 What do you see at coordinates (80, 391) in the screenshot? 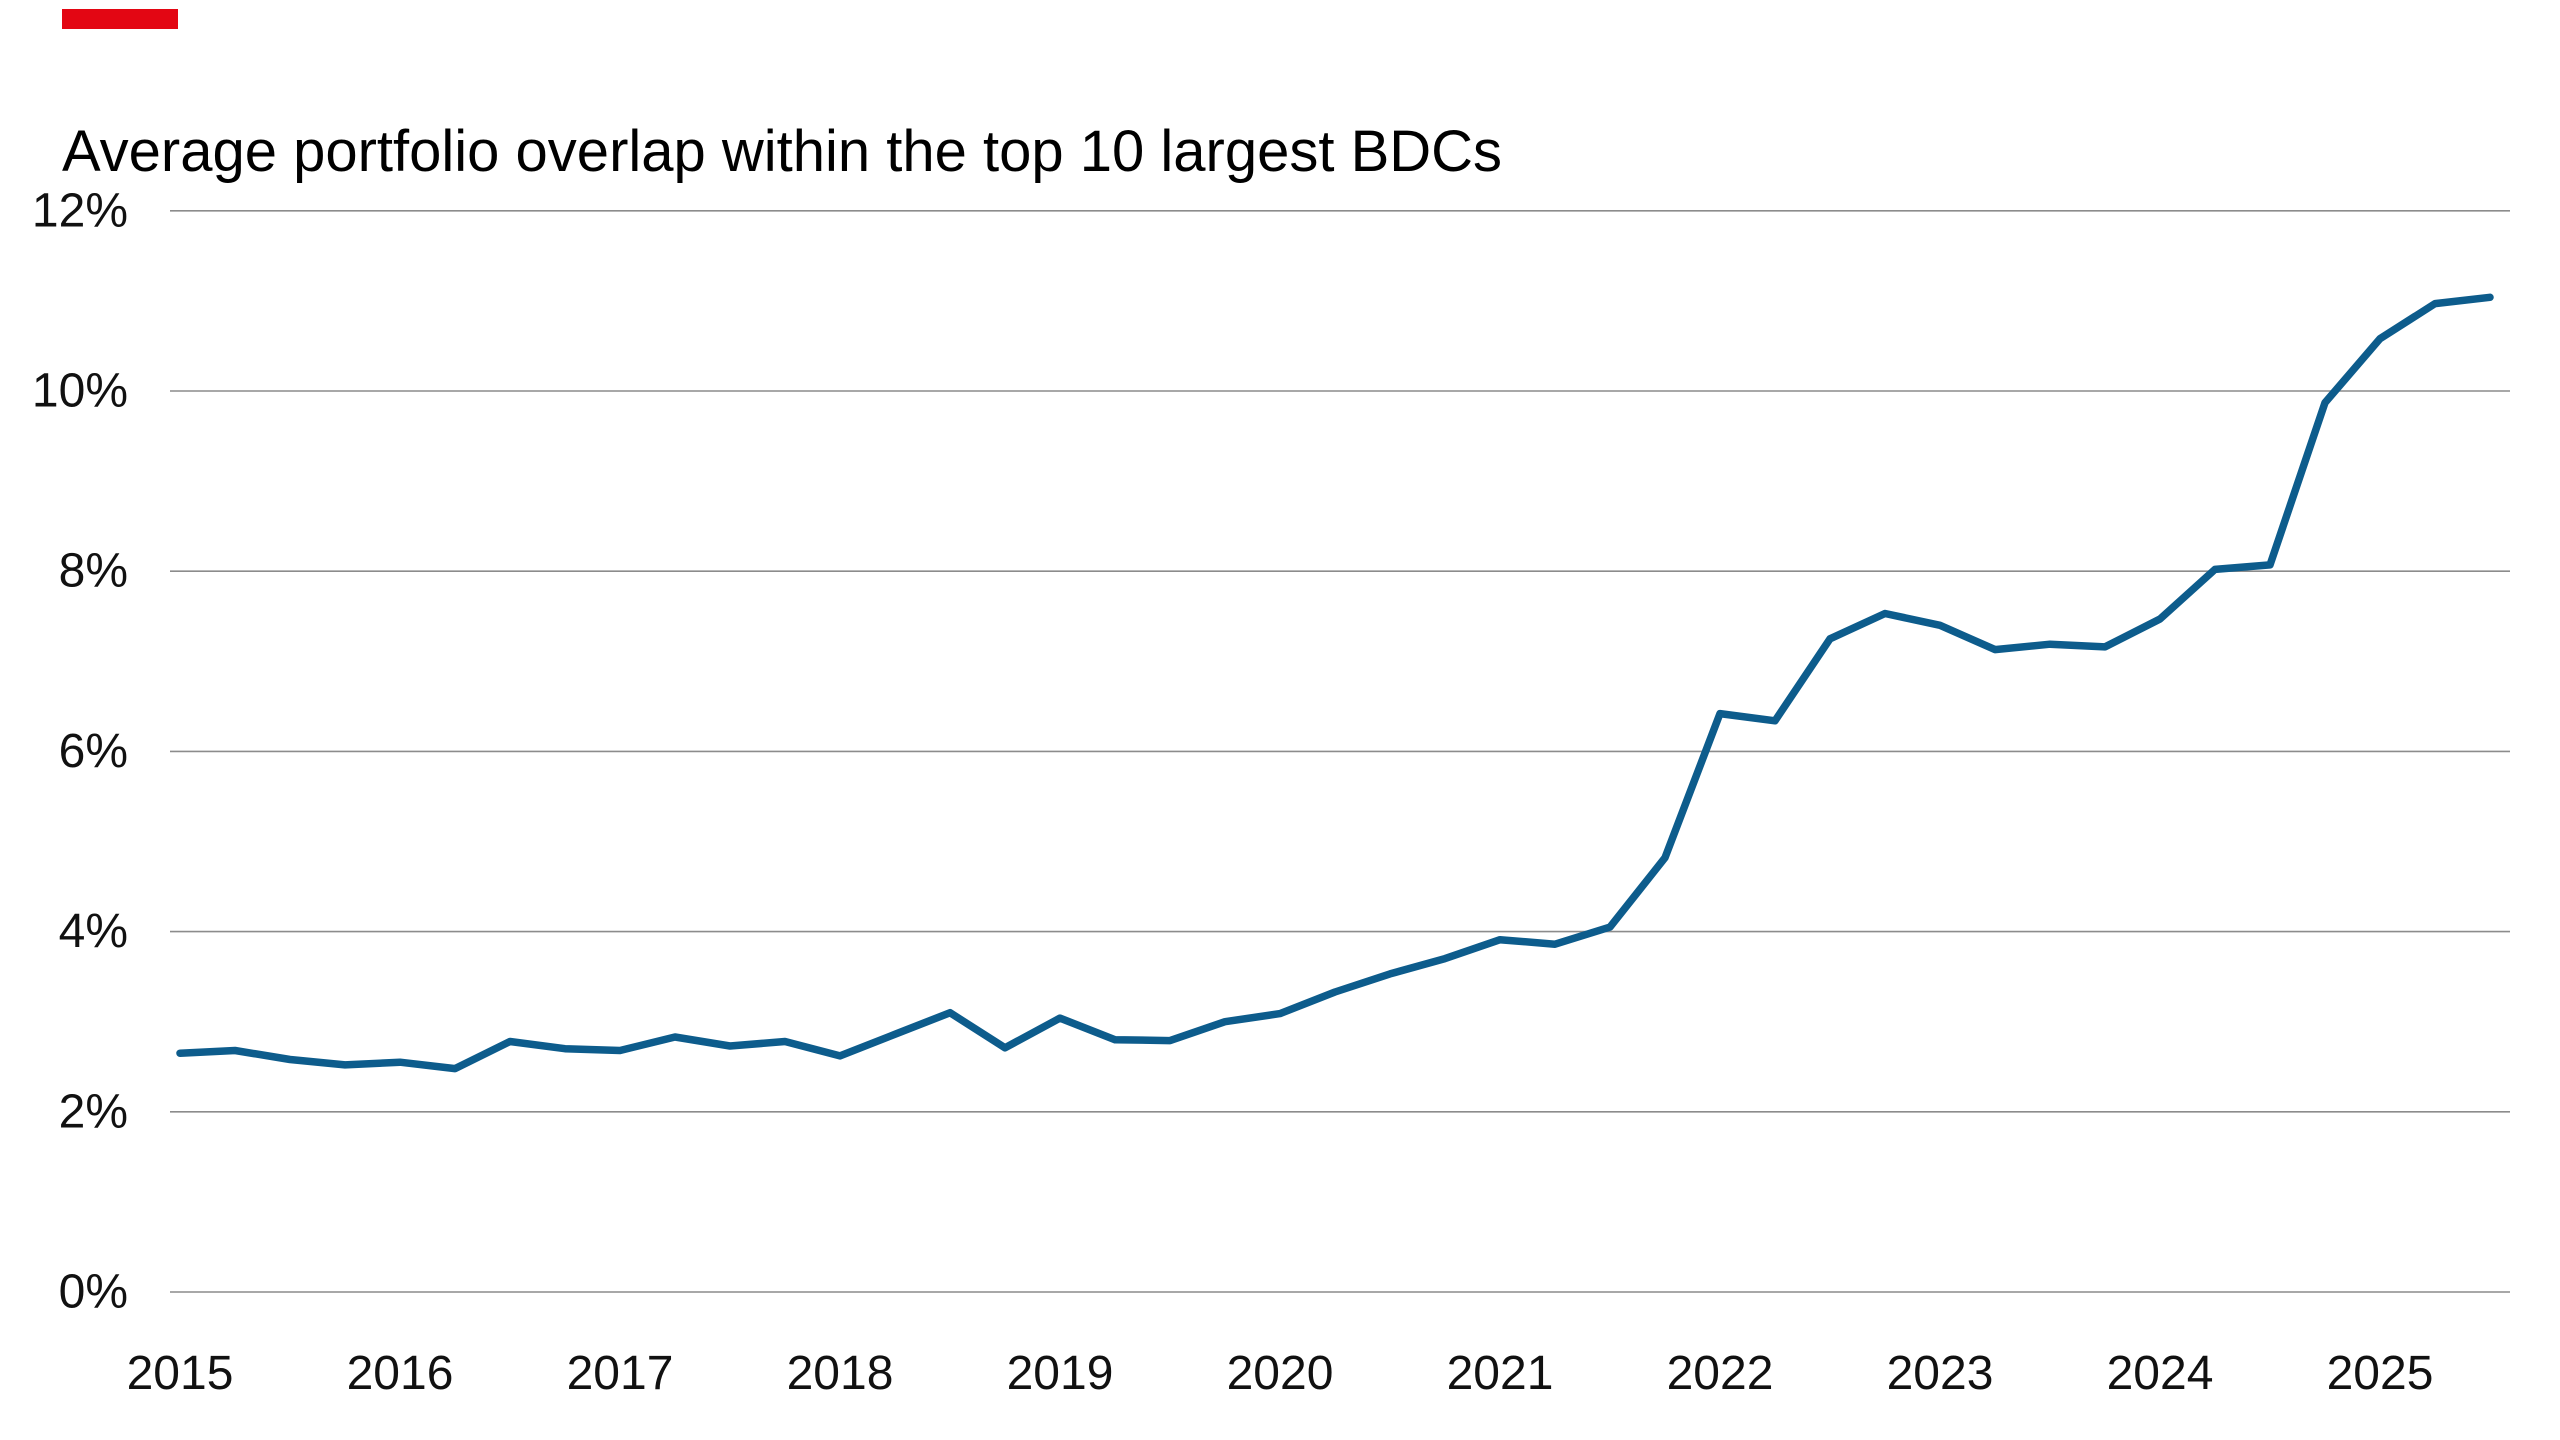
I see `y-tick-label-10%: 10%` at bounding box center [80, 391].